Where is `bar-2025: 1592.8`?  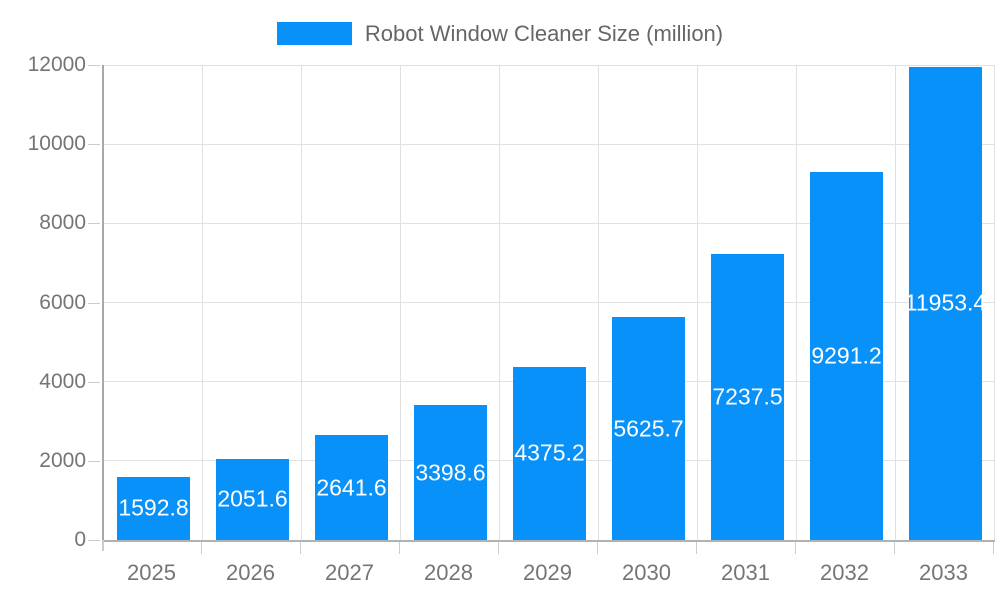
bar-2025: 1592.8 is located at coordinates (153, 508).